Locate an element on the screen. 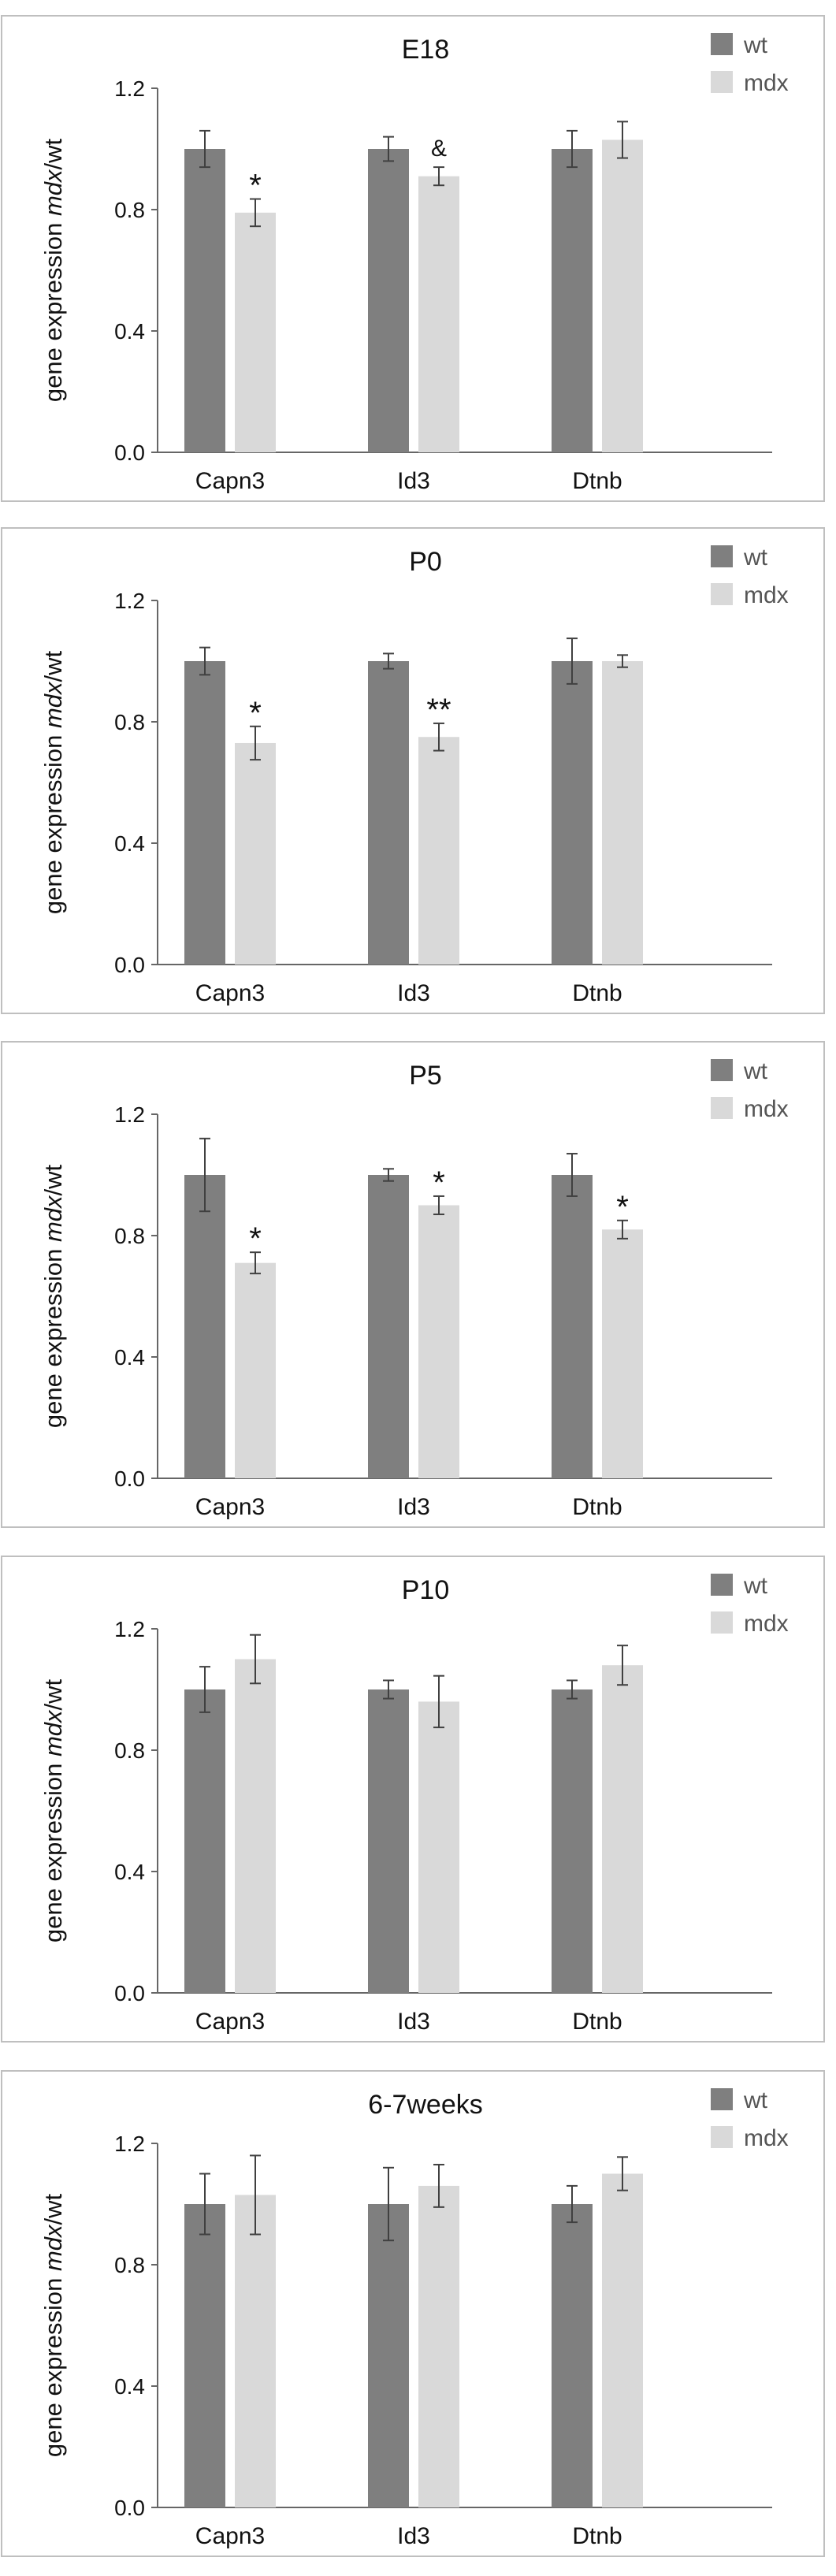 This screenshot has width=836, height=2576. significance-marker: & is located at coordinates (439, 149).